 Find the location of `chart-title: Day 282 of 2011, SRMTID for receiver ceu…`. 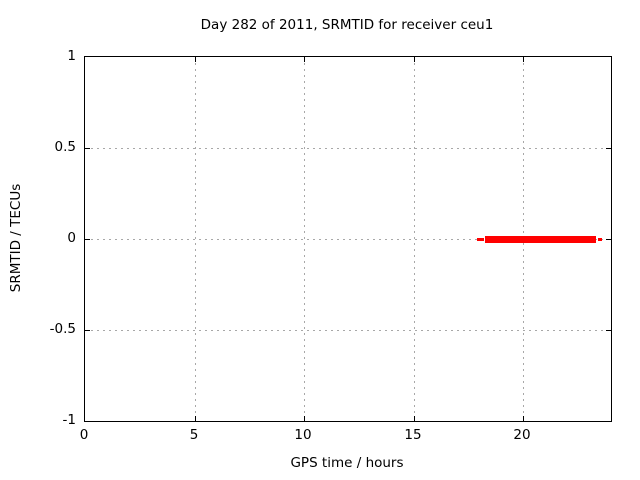

chart-title: Day 282 of 2011, SRMTID for receiver ceu… is located at coordinates (347, 25).